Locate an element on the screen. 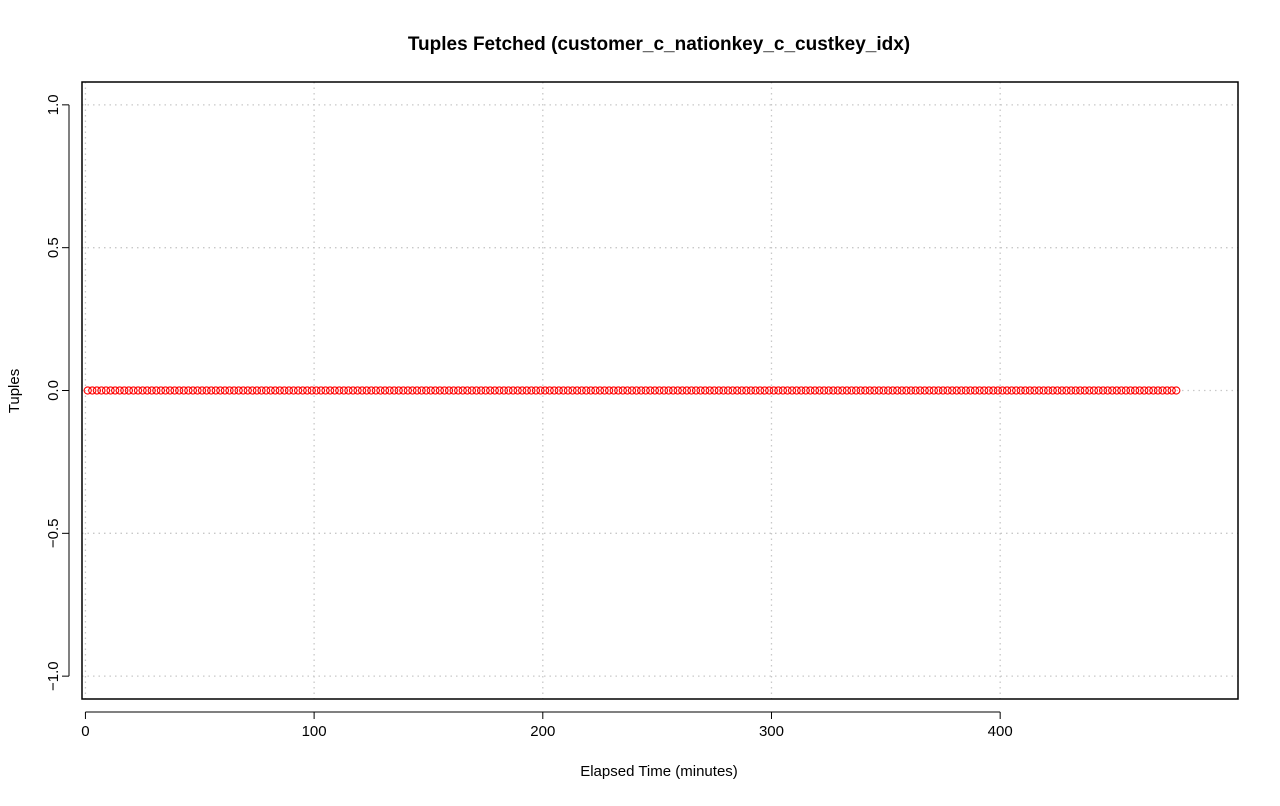 The image size is (1280, 806). y-tick-label: 1.0 is located at coordinates (53, 104).